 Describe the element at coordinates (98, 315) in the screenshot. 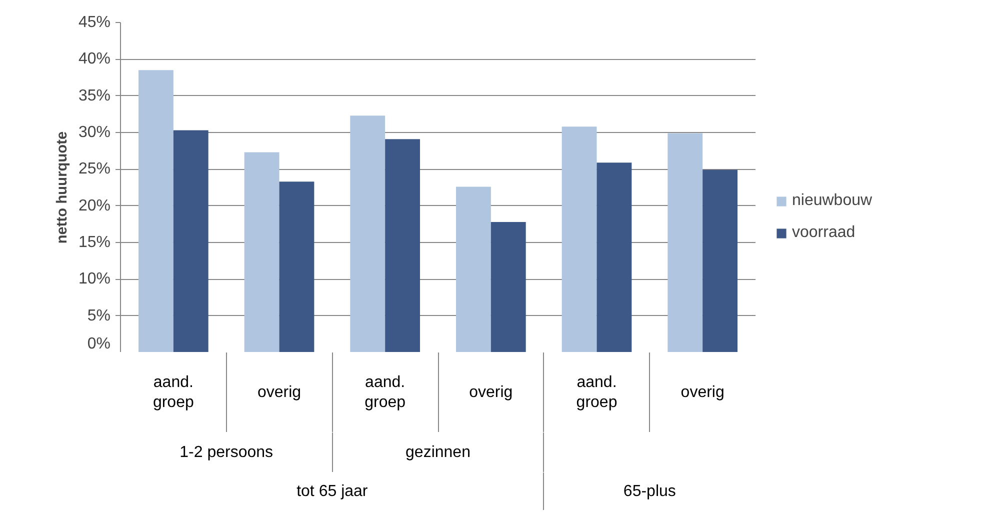

I see `y-tick-label: 5%` at that location.